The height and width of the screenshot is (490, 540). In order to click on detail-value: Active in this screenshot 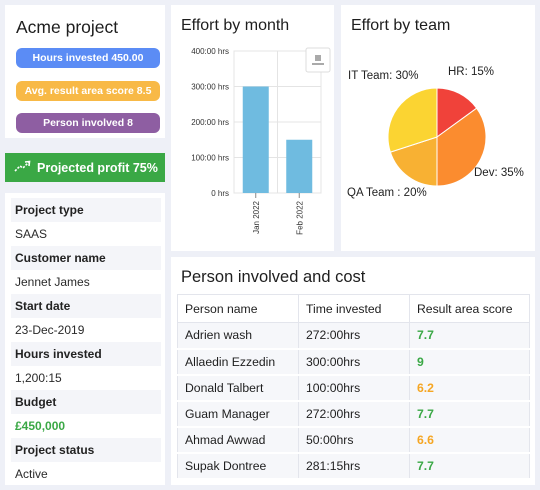, I will do `click(31, 474)`.